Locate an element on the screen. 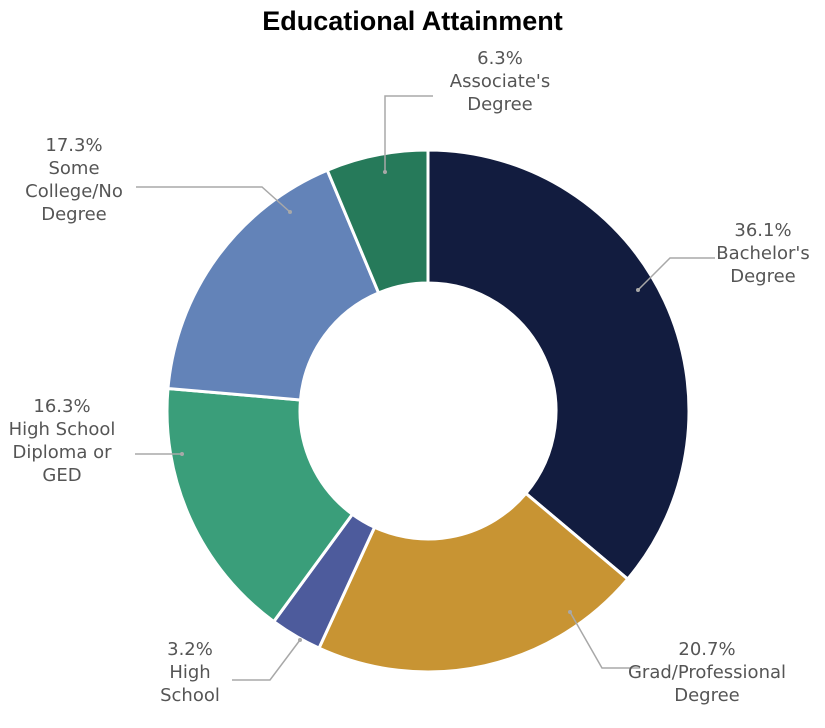  data-label-line: Associate's is located at coordinates (500, 81).